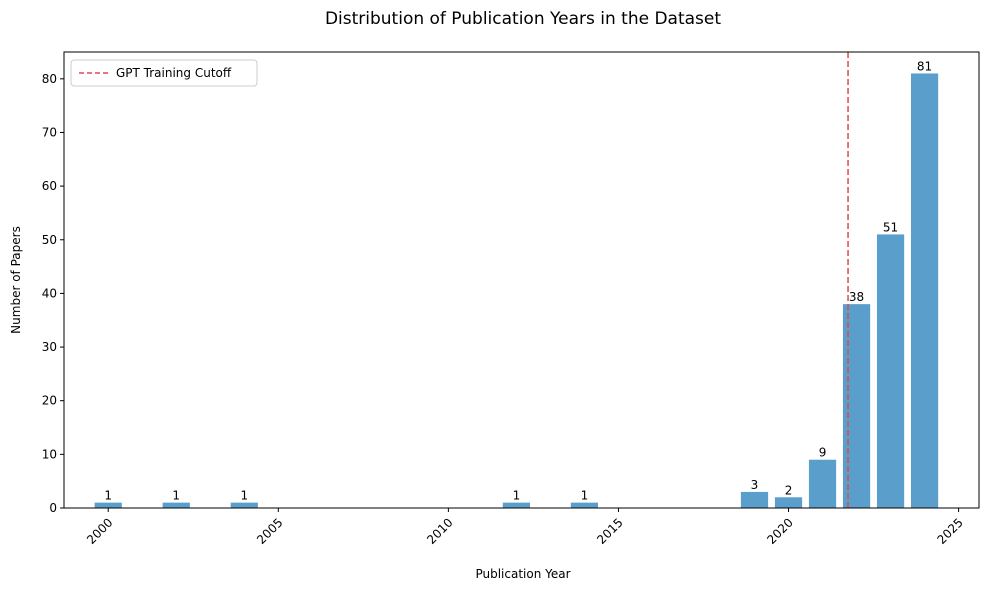  I want to click on bar-value-label: 51, so click(890, 227).